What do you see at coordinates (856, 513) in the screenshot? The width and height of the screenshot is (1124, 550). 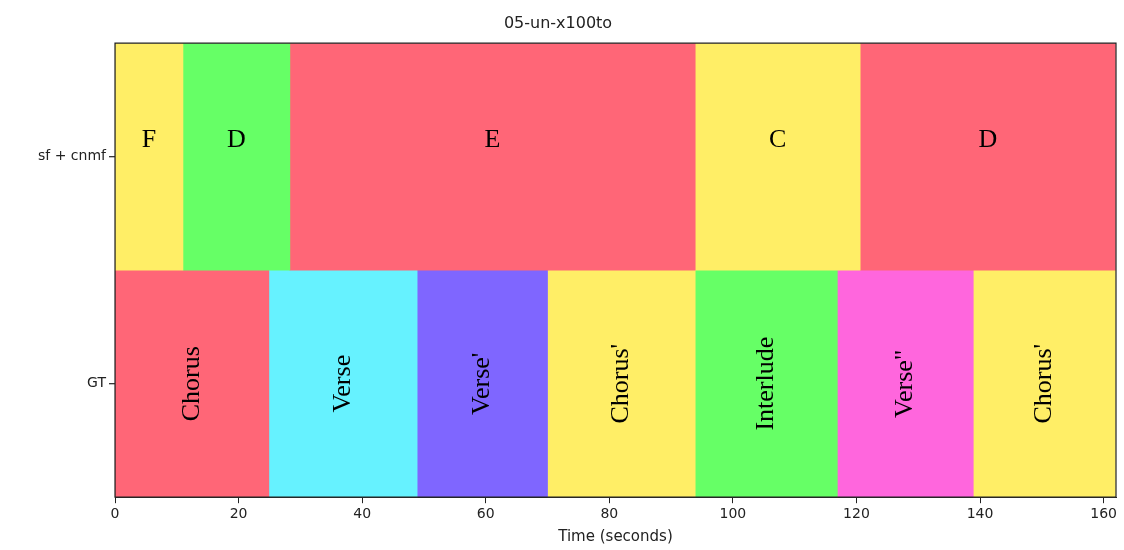 I see `x-tick-label: 120` at bounding box center [856, 513].